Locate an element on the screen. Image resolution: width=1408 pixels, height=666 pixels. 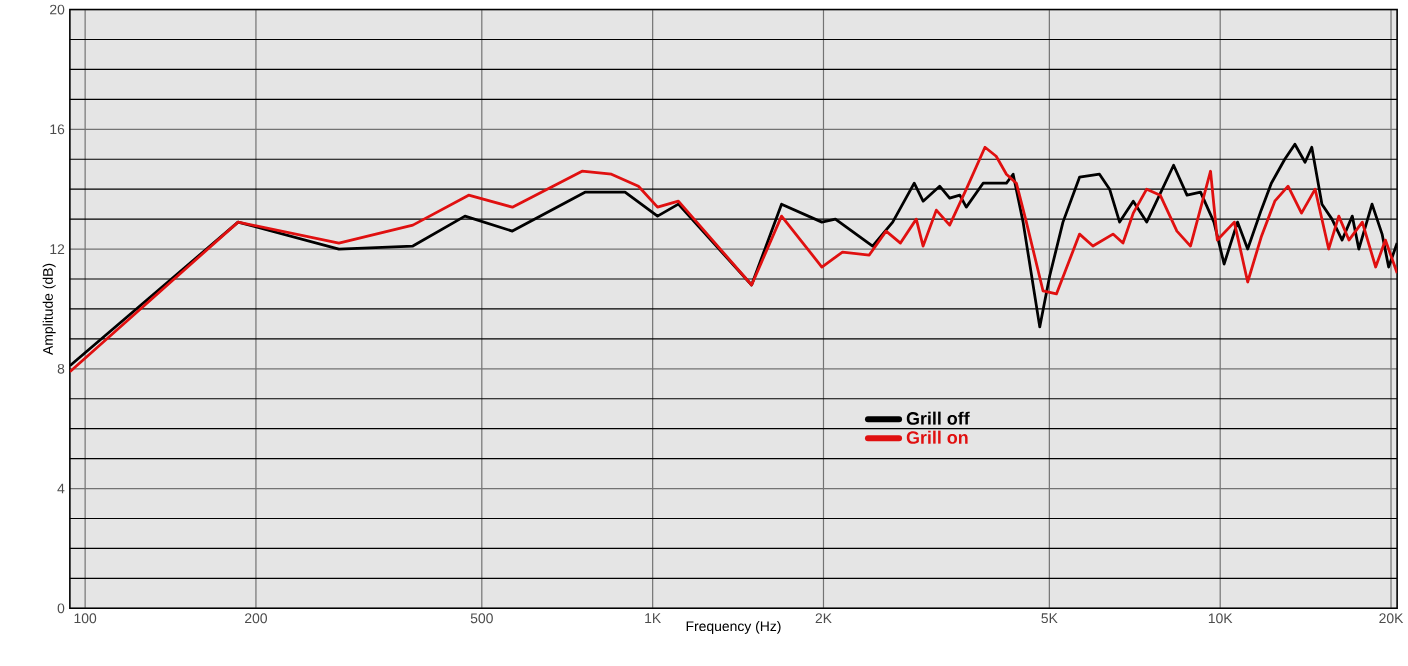
legend-label: Grill on is located at coordinates (937, 437).